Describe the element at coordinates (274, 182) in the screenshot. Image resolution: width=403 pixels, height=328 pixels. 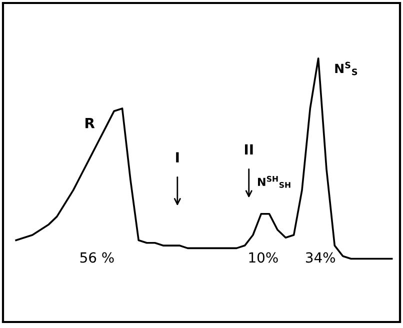
I see `annotation: N$^{SH}$$_{SH}$` at that location.